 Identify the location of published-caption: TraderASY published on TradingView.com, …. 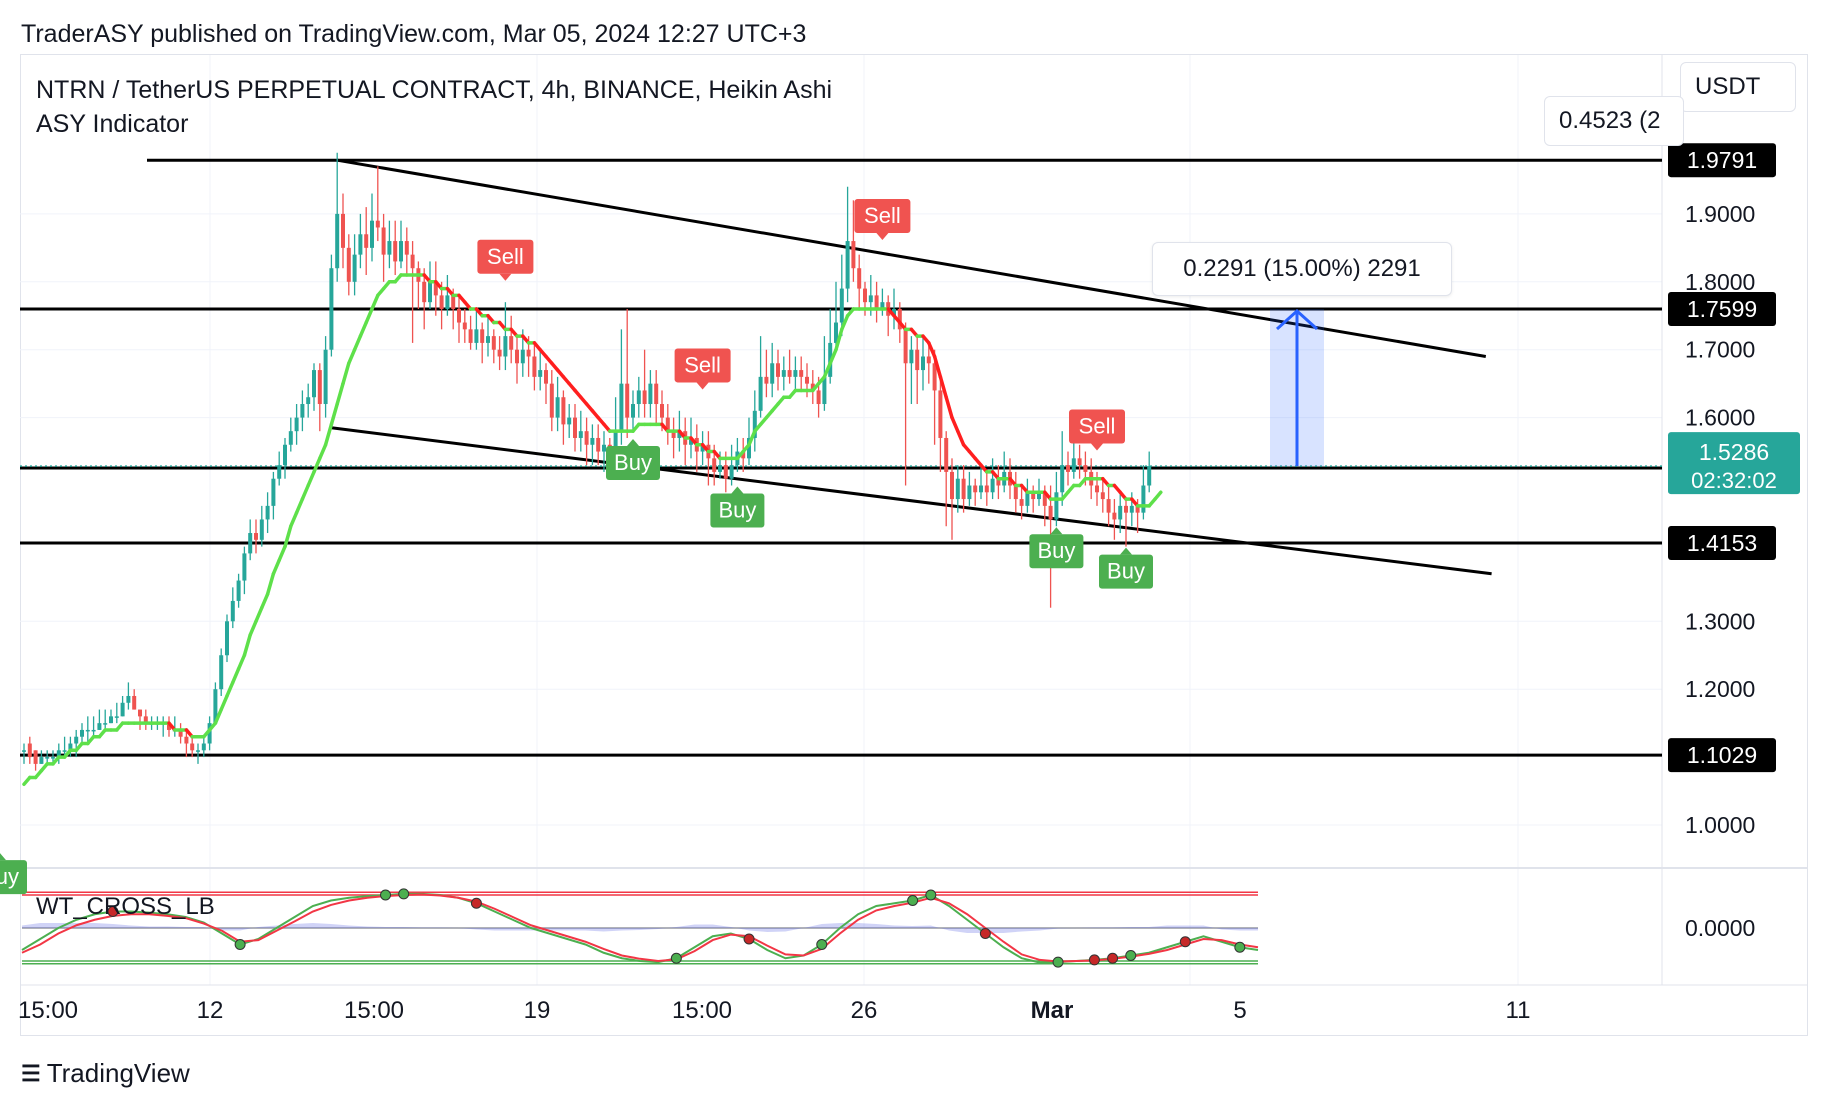
(414, 34).